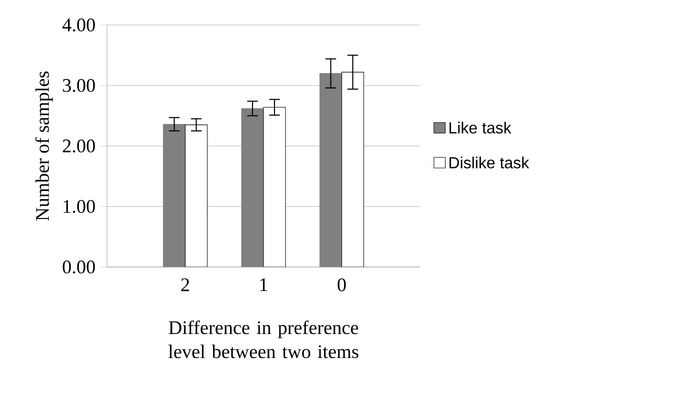 This screenshot has height=409, width=673. What do you see at coordinates (44, 146) in the screenshot?
I see `y-axis-title: Number of samples` at bounding box center [44, 146].